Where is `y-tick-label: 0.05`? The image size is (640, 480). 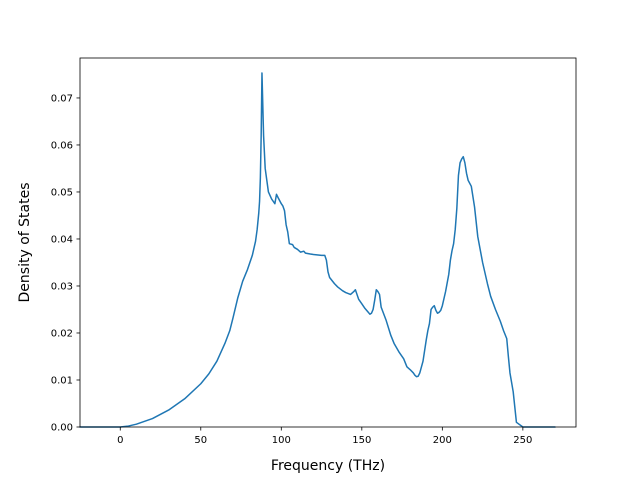 y-tick-label: 0.05 is located at coordinates (62, 192).